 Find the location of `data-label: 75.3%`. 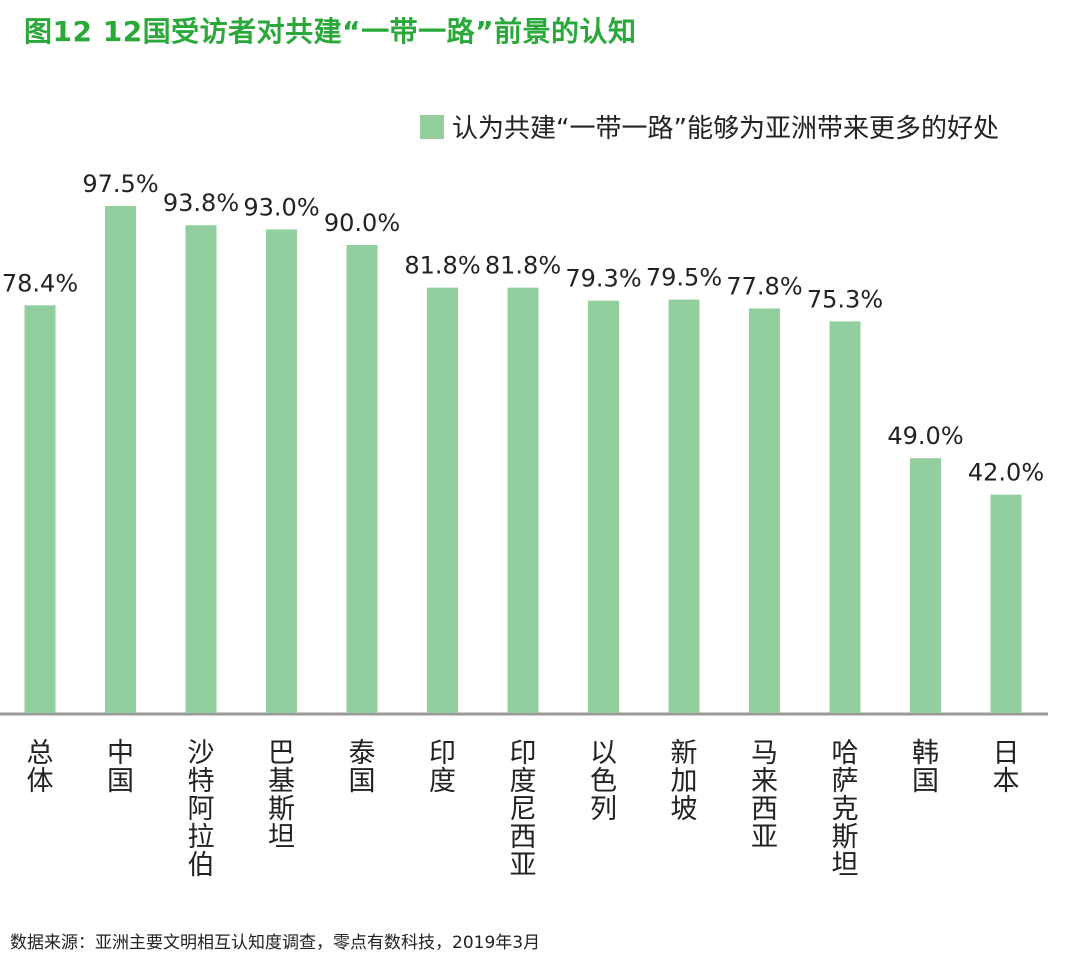

data-label: 75.3% is located at coordinates (845, 299).